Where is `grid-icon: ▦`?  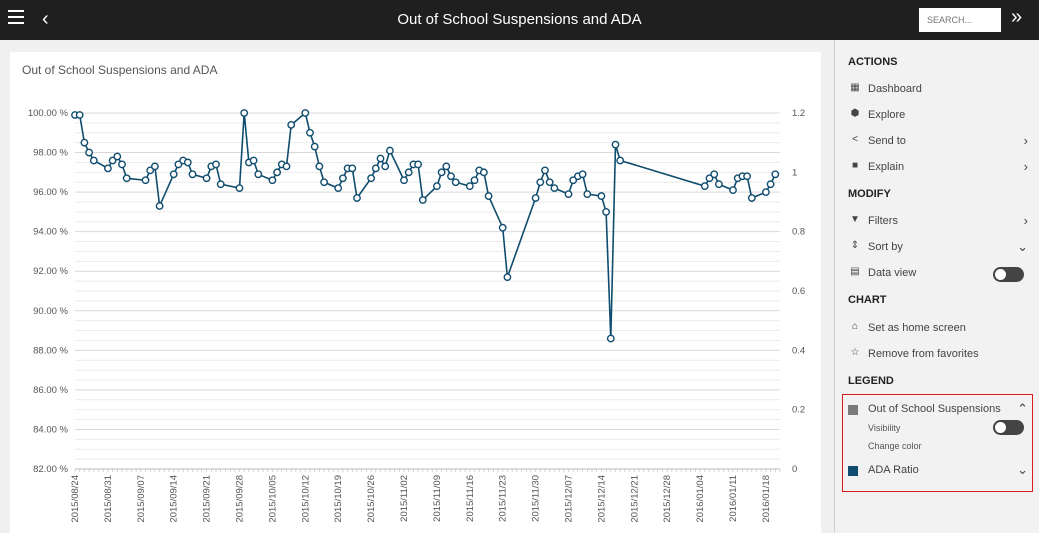
grid-icon: ▦ is located at coordinates (855, 87).